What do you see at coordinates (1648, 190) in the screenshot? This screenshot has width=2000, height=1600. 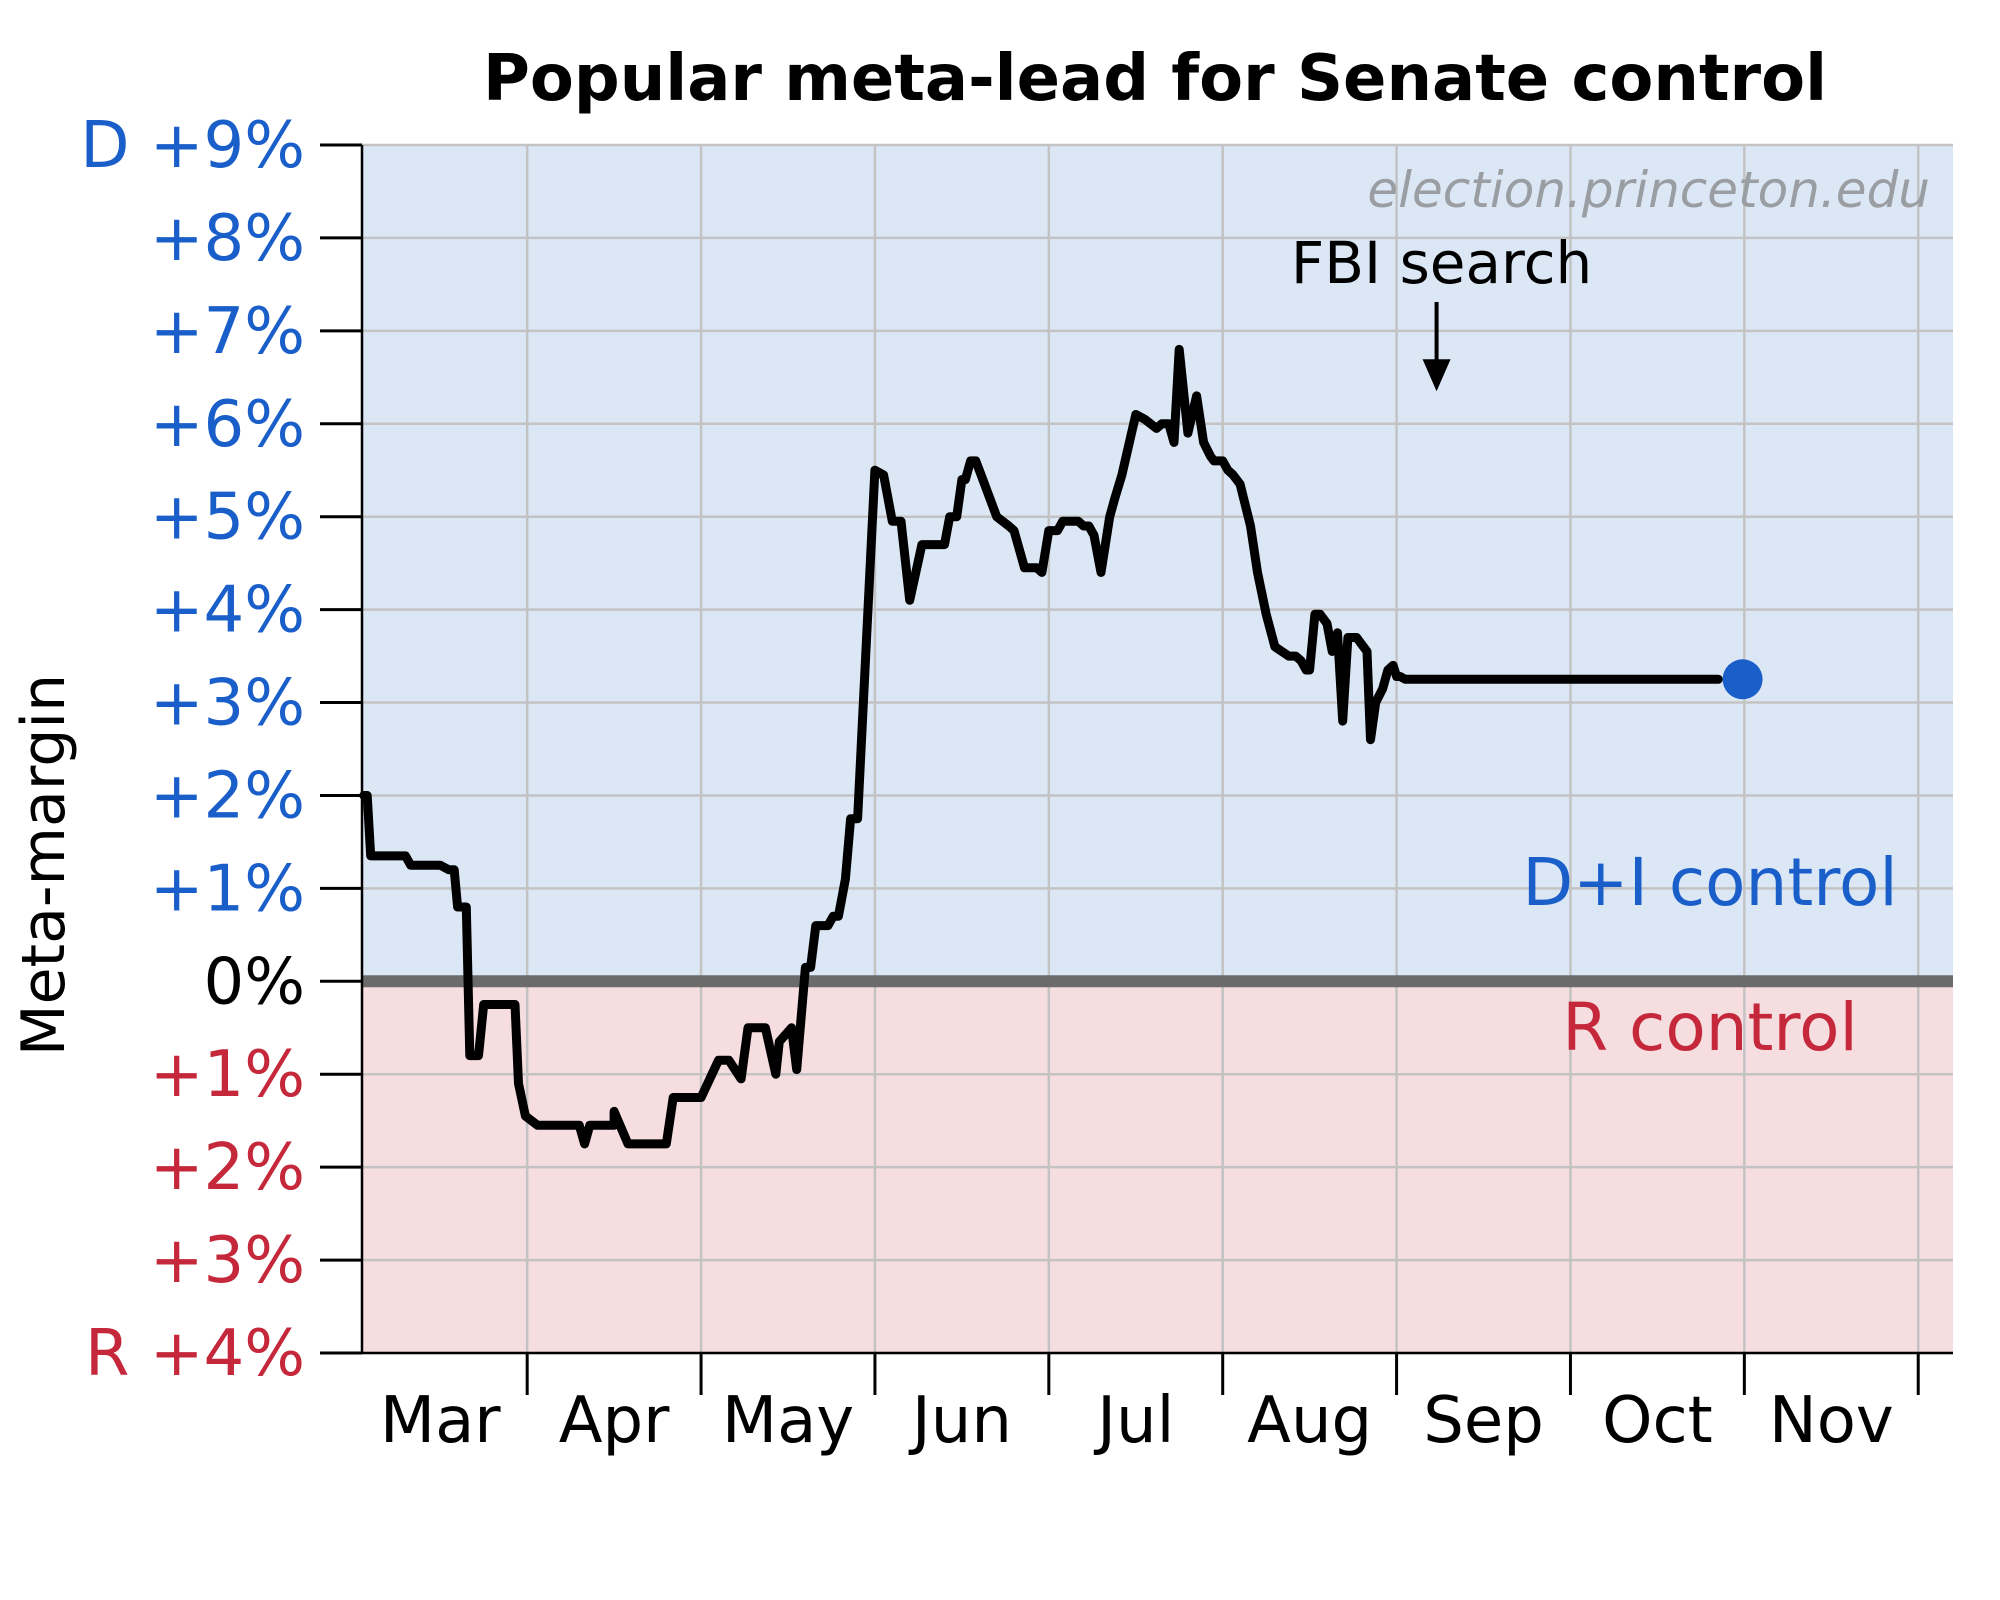 I see `watermark-text: election.princeton.edu` at bounding box center [1648, 190].